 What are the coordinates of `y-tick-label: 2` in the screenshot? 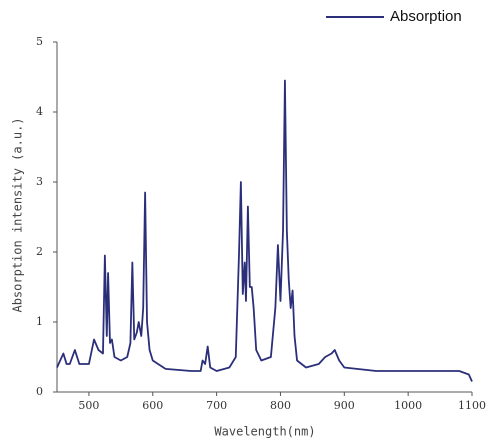 It's located at (39, 251).